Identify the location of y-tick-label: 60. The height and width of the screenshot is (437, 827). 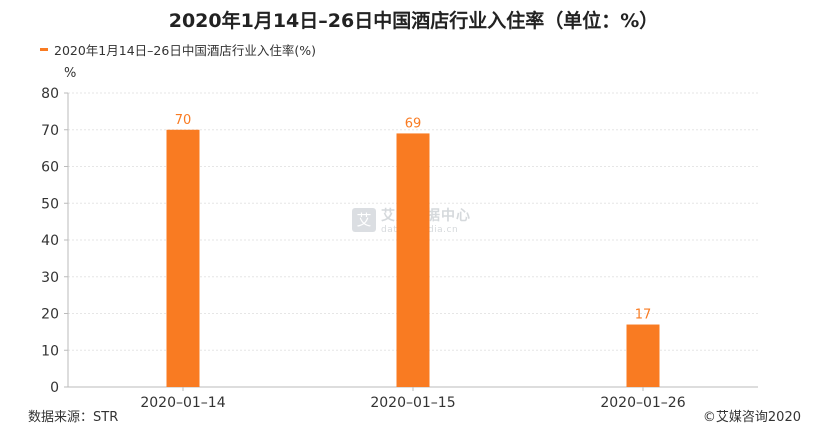
(50, 168).